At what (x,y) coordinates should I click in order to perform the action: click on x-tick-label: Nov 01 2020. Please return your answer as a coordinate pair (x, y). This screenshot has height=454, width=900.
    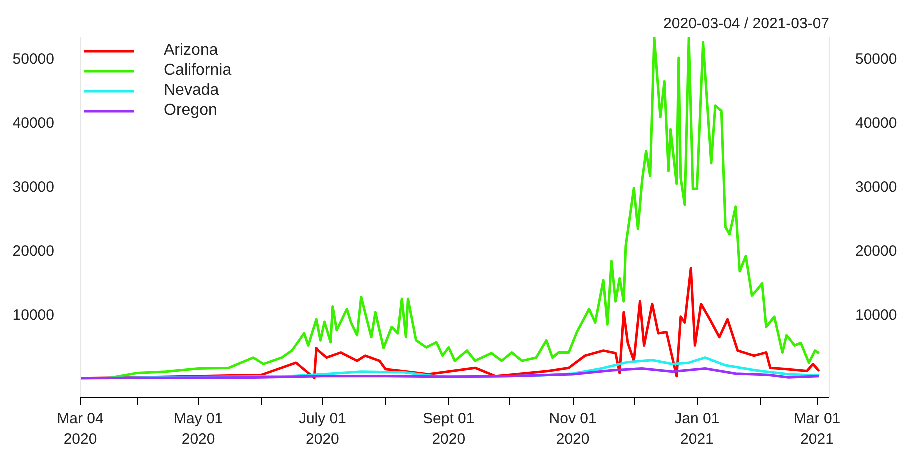
    Looking at the image, I should click on (573, 429).